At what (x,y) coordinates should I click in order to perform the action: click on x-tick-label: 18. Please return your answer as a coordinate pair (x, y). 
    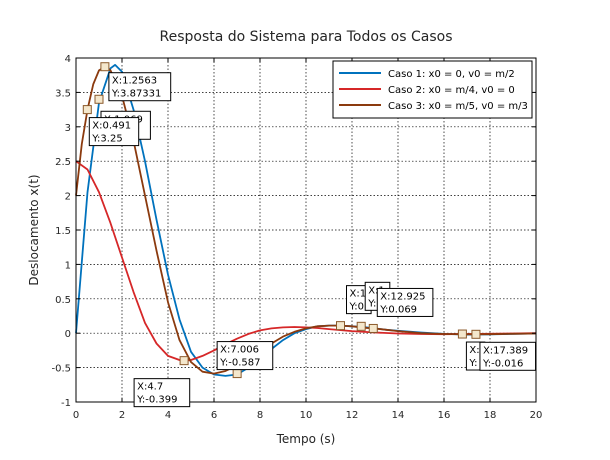
    Looking at the image, I should click on (490, 415).